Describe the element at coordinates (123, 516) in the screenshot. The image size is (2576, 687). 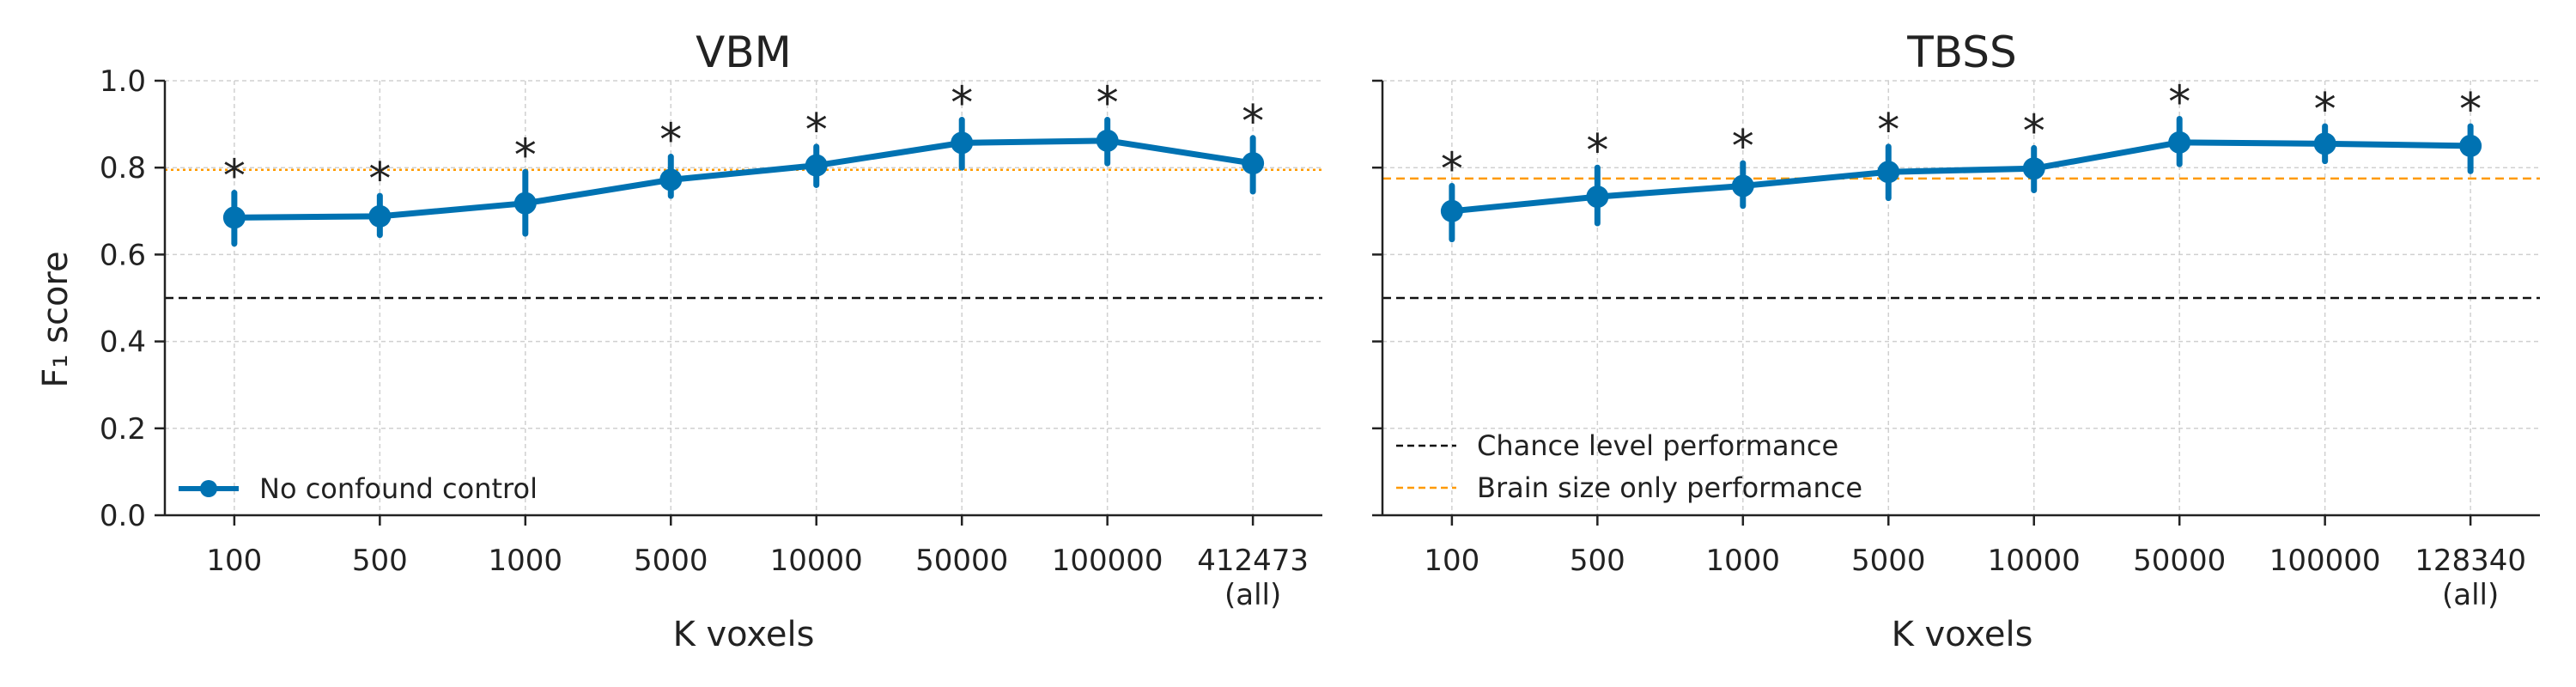
I see `vbm-ytick-label-0: 0.0` at that location.